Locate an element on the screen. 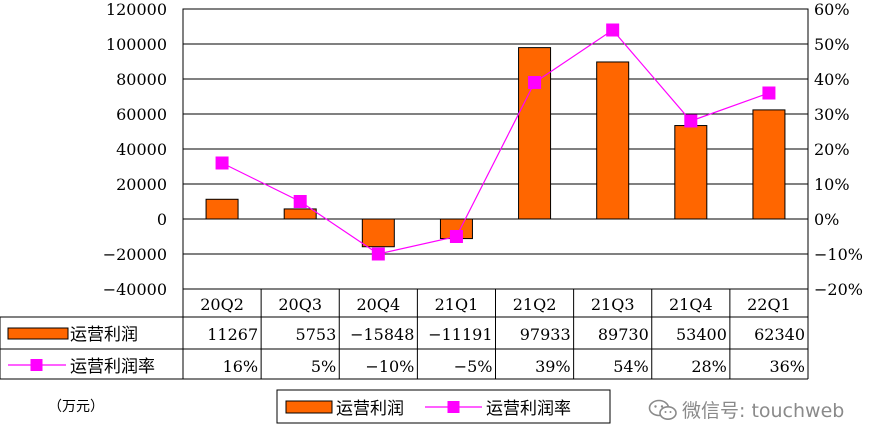 This screenshot has width=886, height=448. y-tick-label-right: 40% is located at coordinates (832, 79).